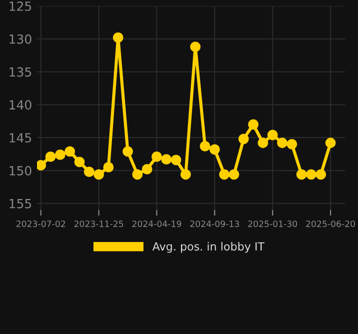 Image resolution: width=358 pixels, height=334 pixels. Describe the element at coordinates (41, 224) in the screenshot. I see `x-tick-label: 2023-07-02` at that location.